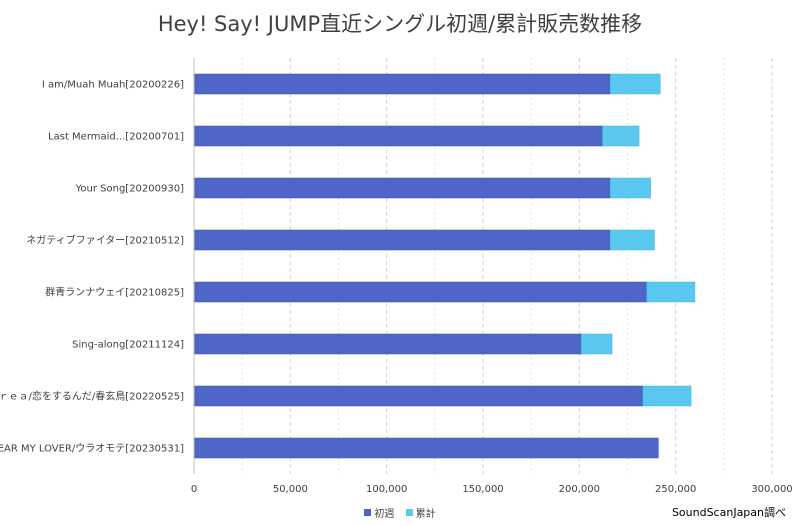 Image resolution: width=800 pixels, height=526 pixels. I want to click on category-label: ａｒｅａ/恋をするんだ/春玄鳥[20220525], so click(92, 396).